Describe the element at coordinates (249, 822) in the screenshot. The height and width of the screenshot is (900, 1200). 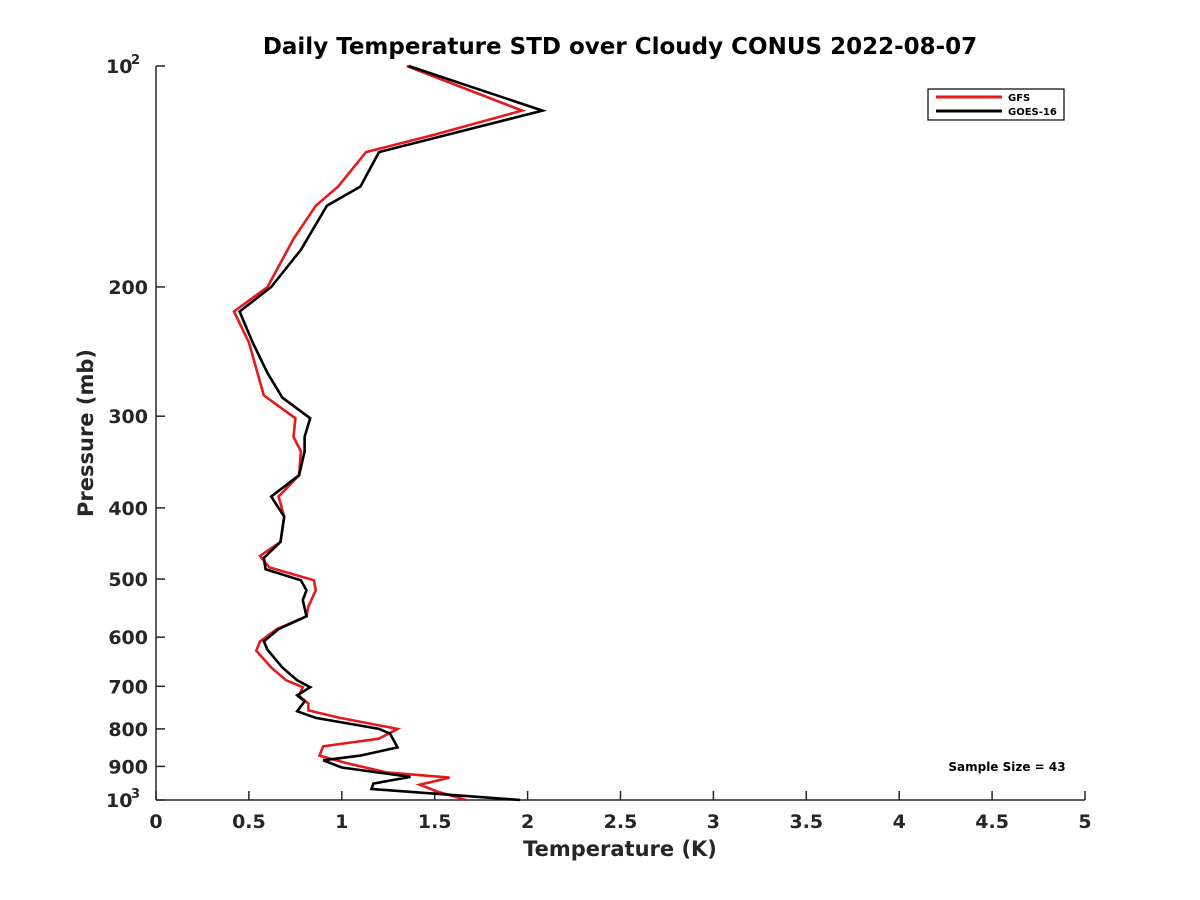
I see `x-tick-label: 0.5` at that location.